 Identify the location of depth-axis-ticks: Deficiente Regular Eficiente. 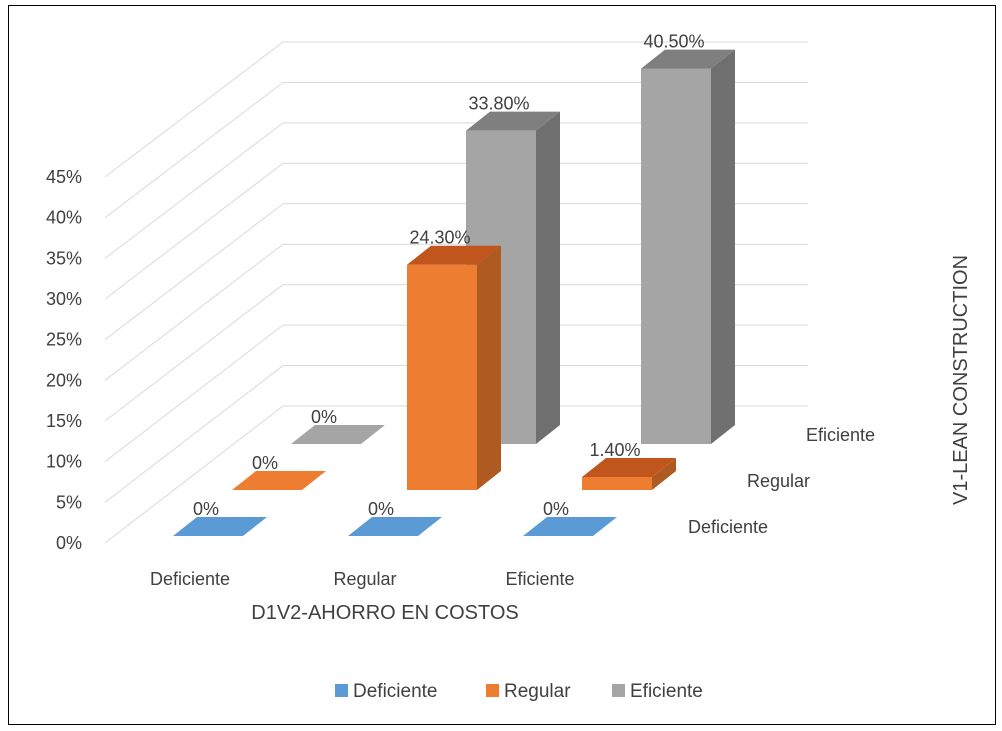
(781, 481).